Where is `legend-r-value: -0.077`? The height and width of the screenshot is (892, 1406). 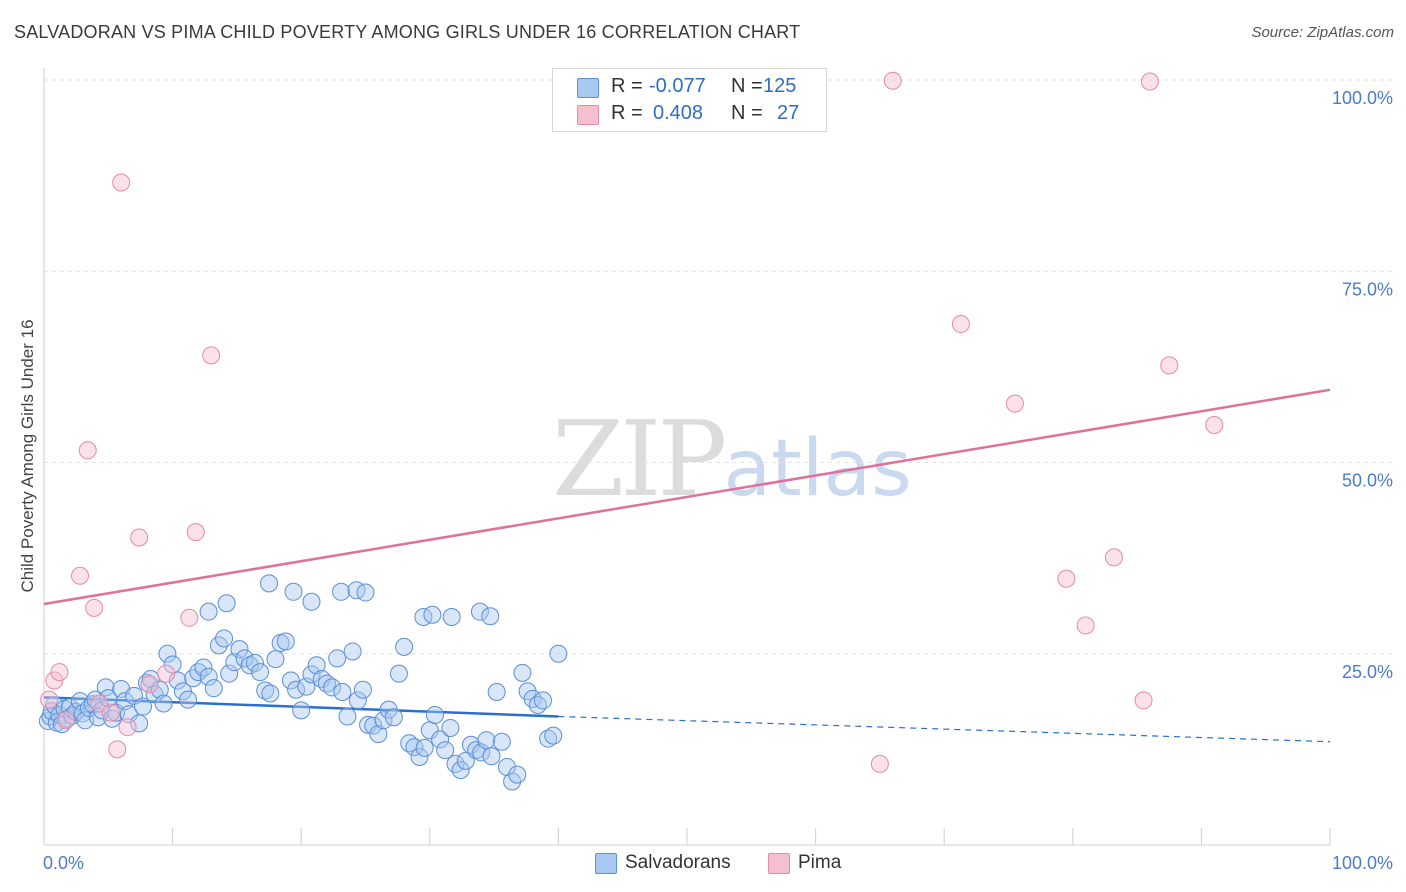 legend-r-value: -0.077 is located at coordinates (677, 86).